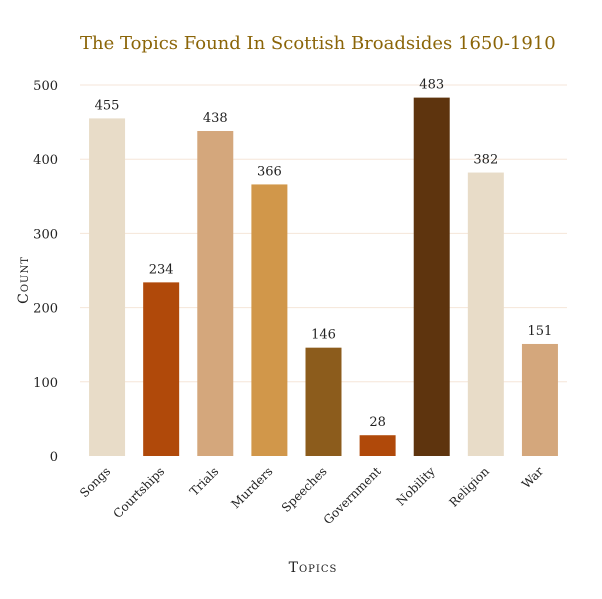 The width and height of the screenshot is (602, 599). What do you see at coordinates (107, 287) in the screenshot?
I see `bar-songs` at bounding box center [107, 287].